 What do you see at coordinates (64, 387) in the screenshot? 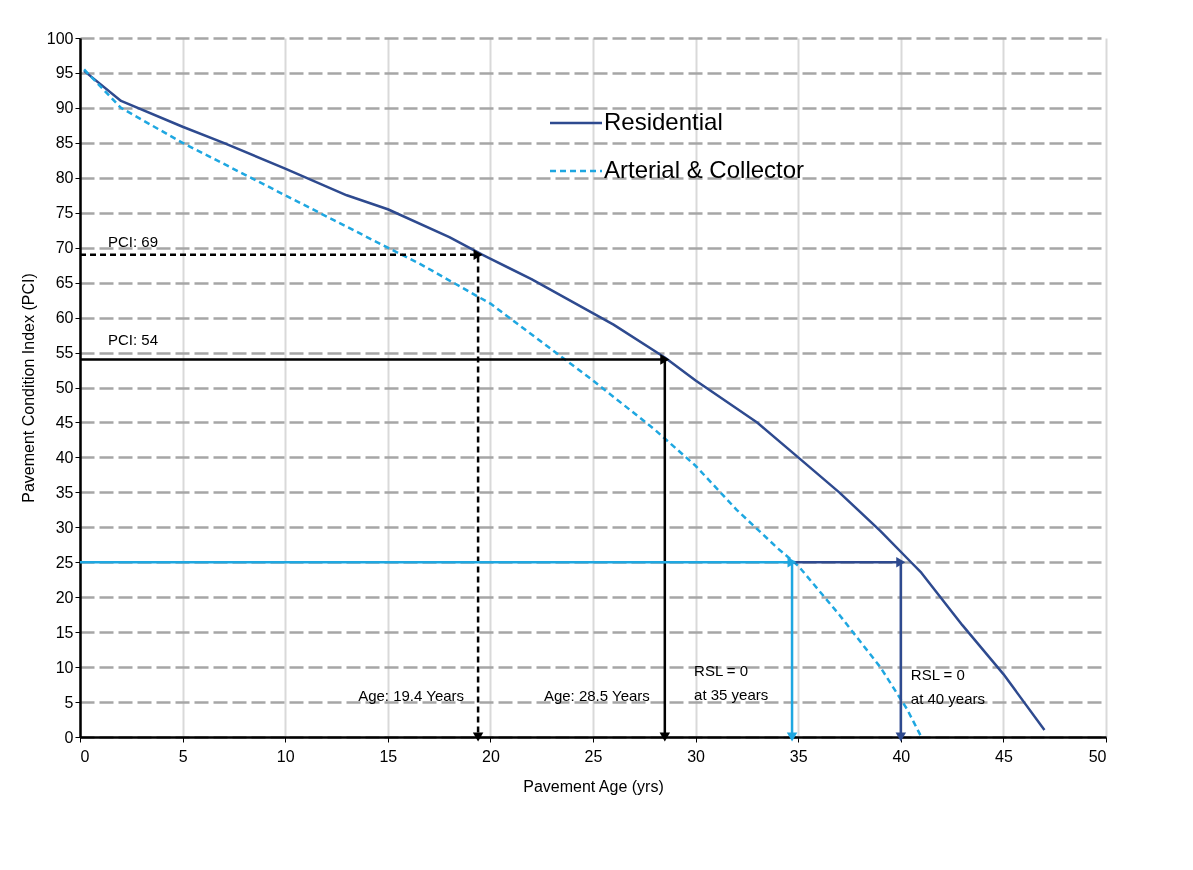
I see `y-tick-label: 50` at bounding box center [64, 387].